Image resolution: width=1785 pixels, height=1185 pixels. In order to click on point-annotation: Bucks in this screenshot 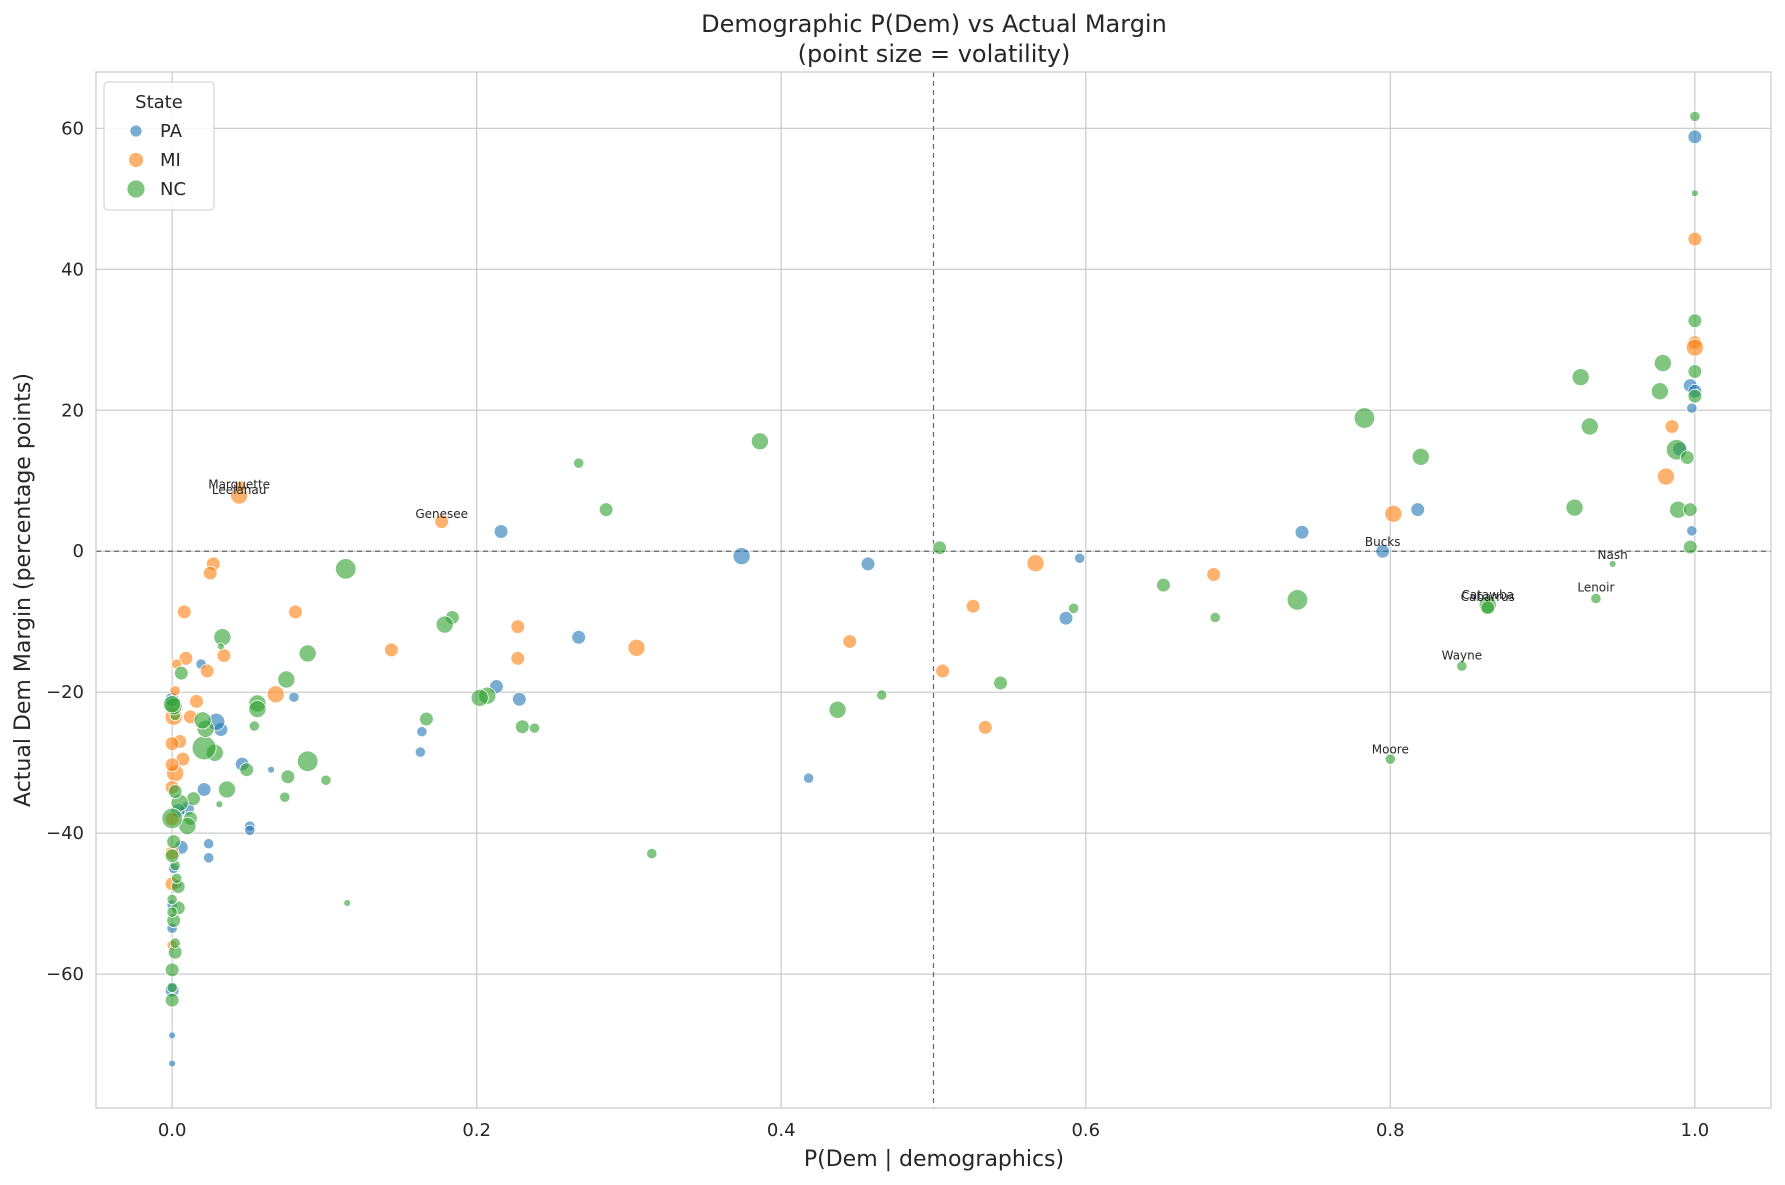, I will do `click(1383, 542)`.